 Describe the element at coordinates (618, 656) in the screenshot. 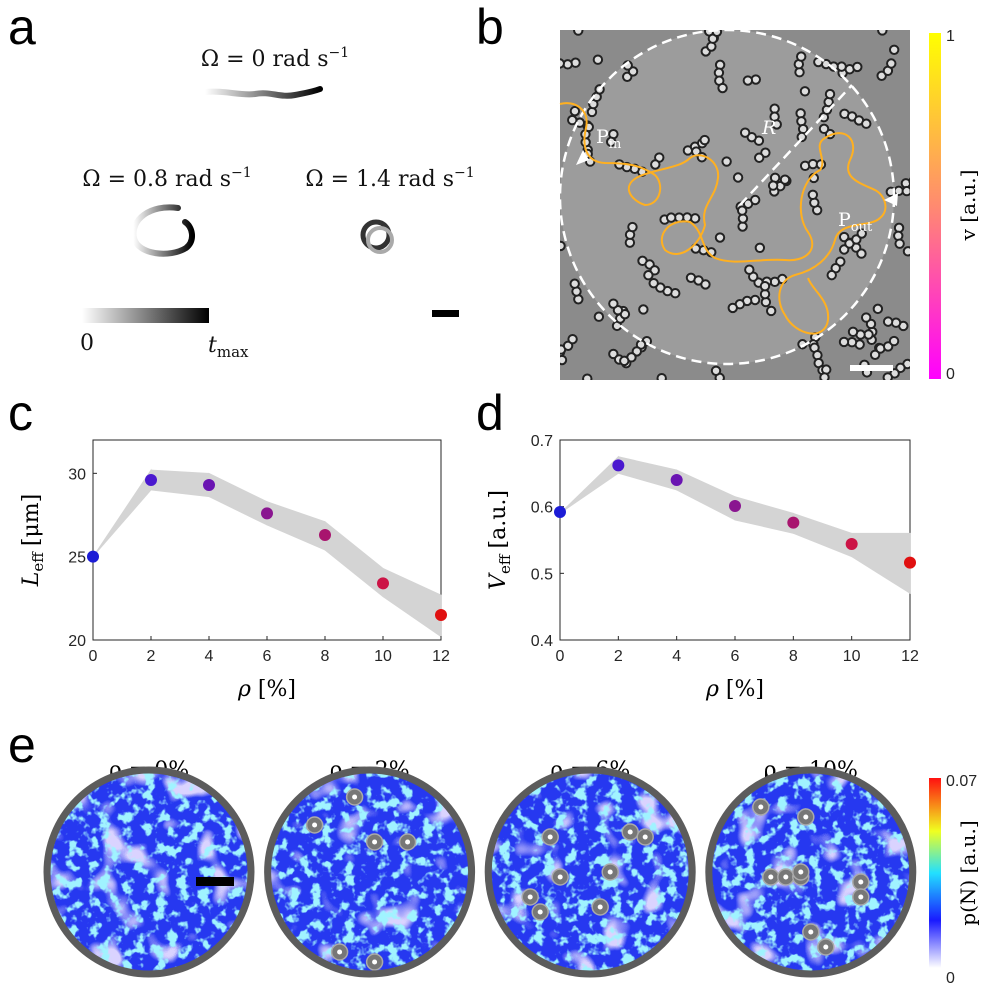

I see `x-tick-label: 2` at that location.